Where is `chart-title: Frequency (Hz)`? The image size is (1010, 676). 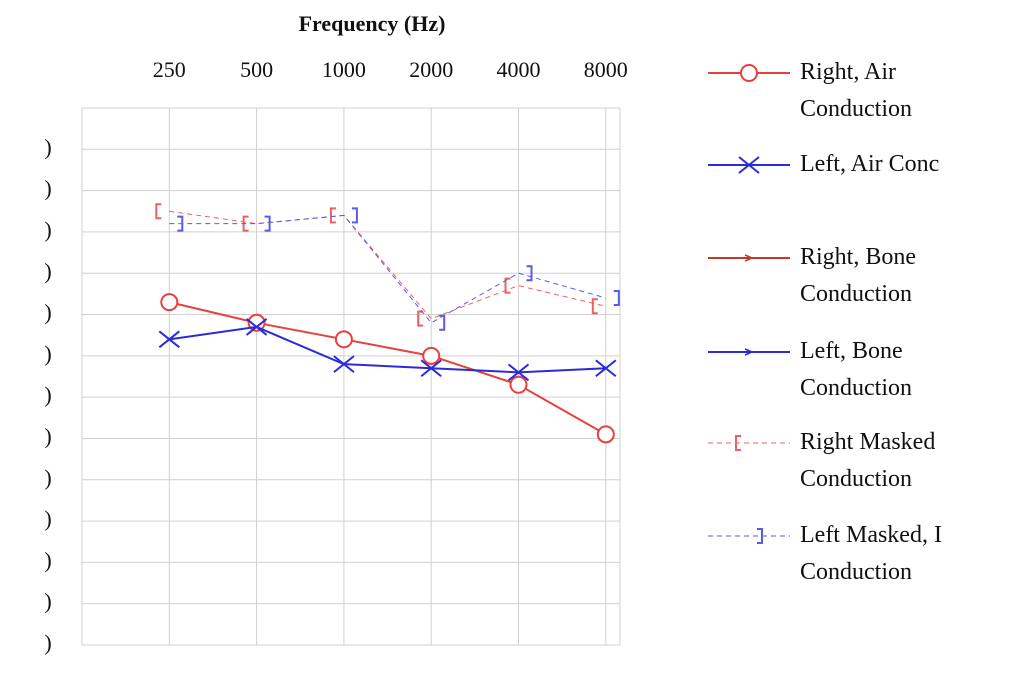 chart-title: Frequency (Hz) is located at coordinates (372, 23).